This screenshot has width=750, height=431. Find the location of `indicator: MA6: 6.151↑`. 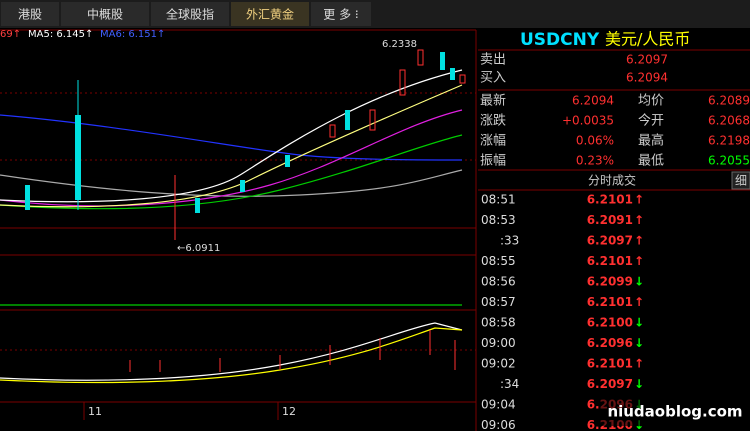

indicator: MA6: 6.151↑ is located at coordinates (132, 34).